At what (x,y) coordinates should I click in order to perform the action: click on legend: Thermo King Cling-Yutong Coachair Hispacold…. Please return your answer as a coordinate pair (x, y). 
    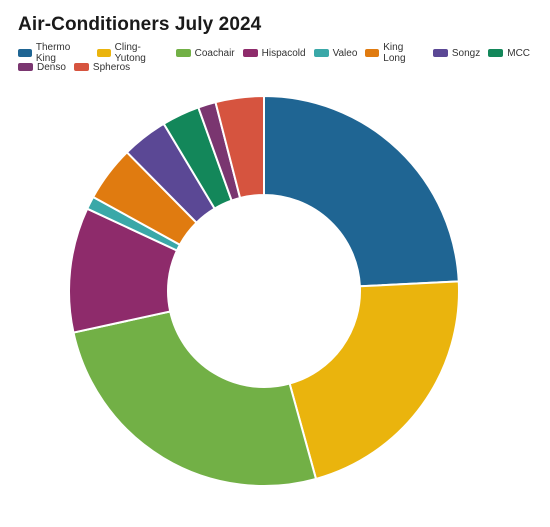
    Looking at the image, I should click on (278, 58).